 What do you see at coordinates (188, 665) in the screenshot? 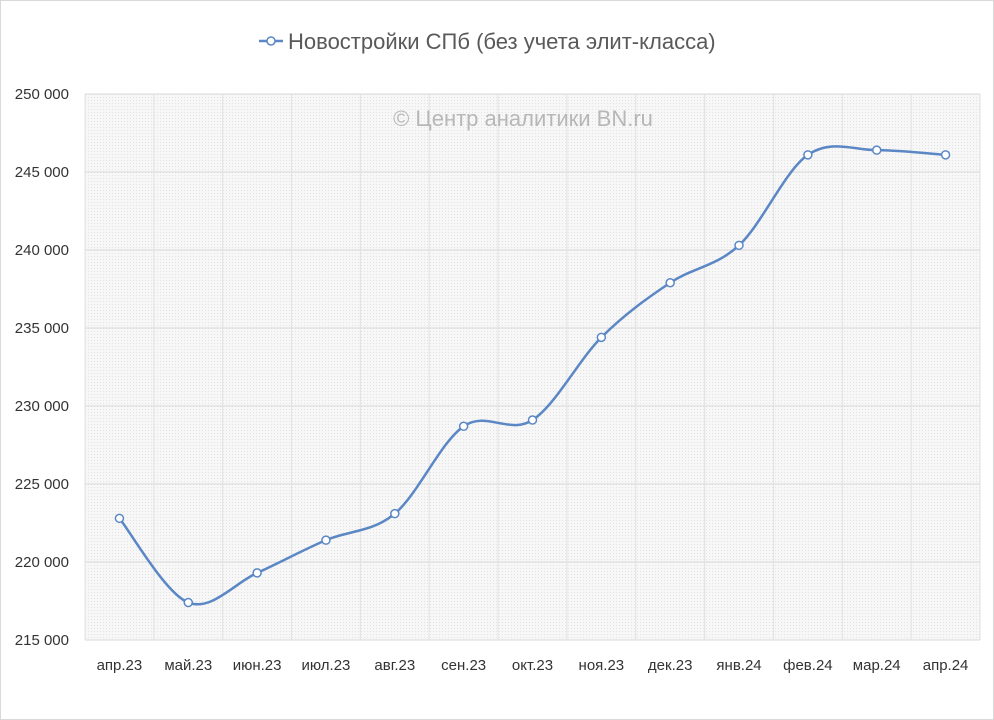
I see `x-tick-label: май.23` at bounding box center [188, 665].